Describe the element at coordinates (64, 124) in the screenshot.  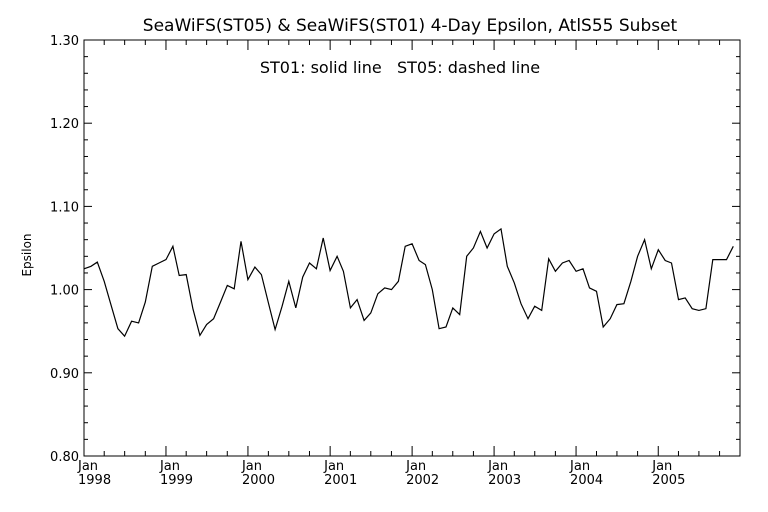
I see `y-tick-label: 1.20` at that location.